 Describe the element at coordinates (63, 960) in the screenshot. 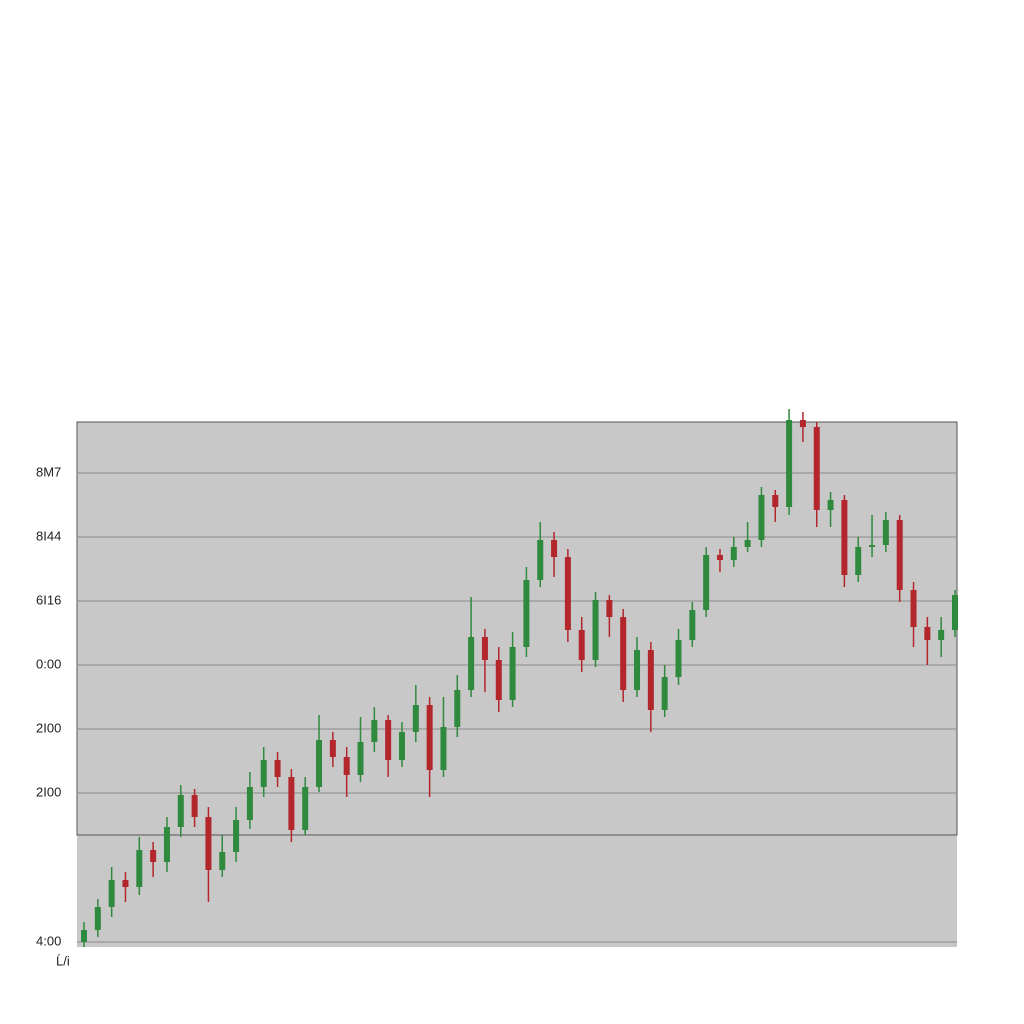

I see `x-axis-label: Ĺ/i` at that location.